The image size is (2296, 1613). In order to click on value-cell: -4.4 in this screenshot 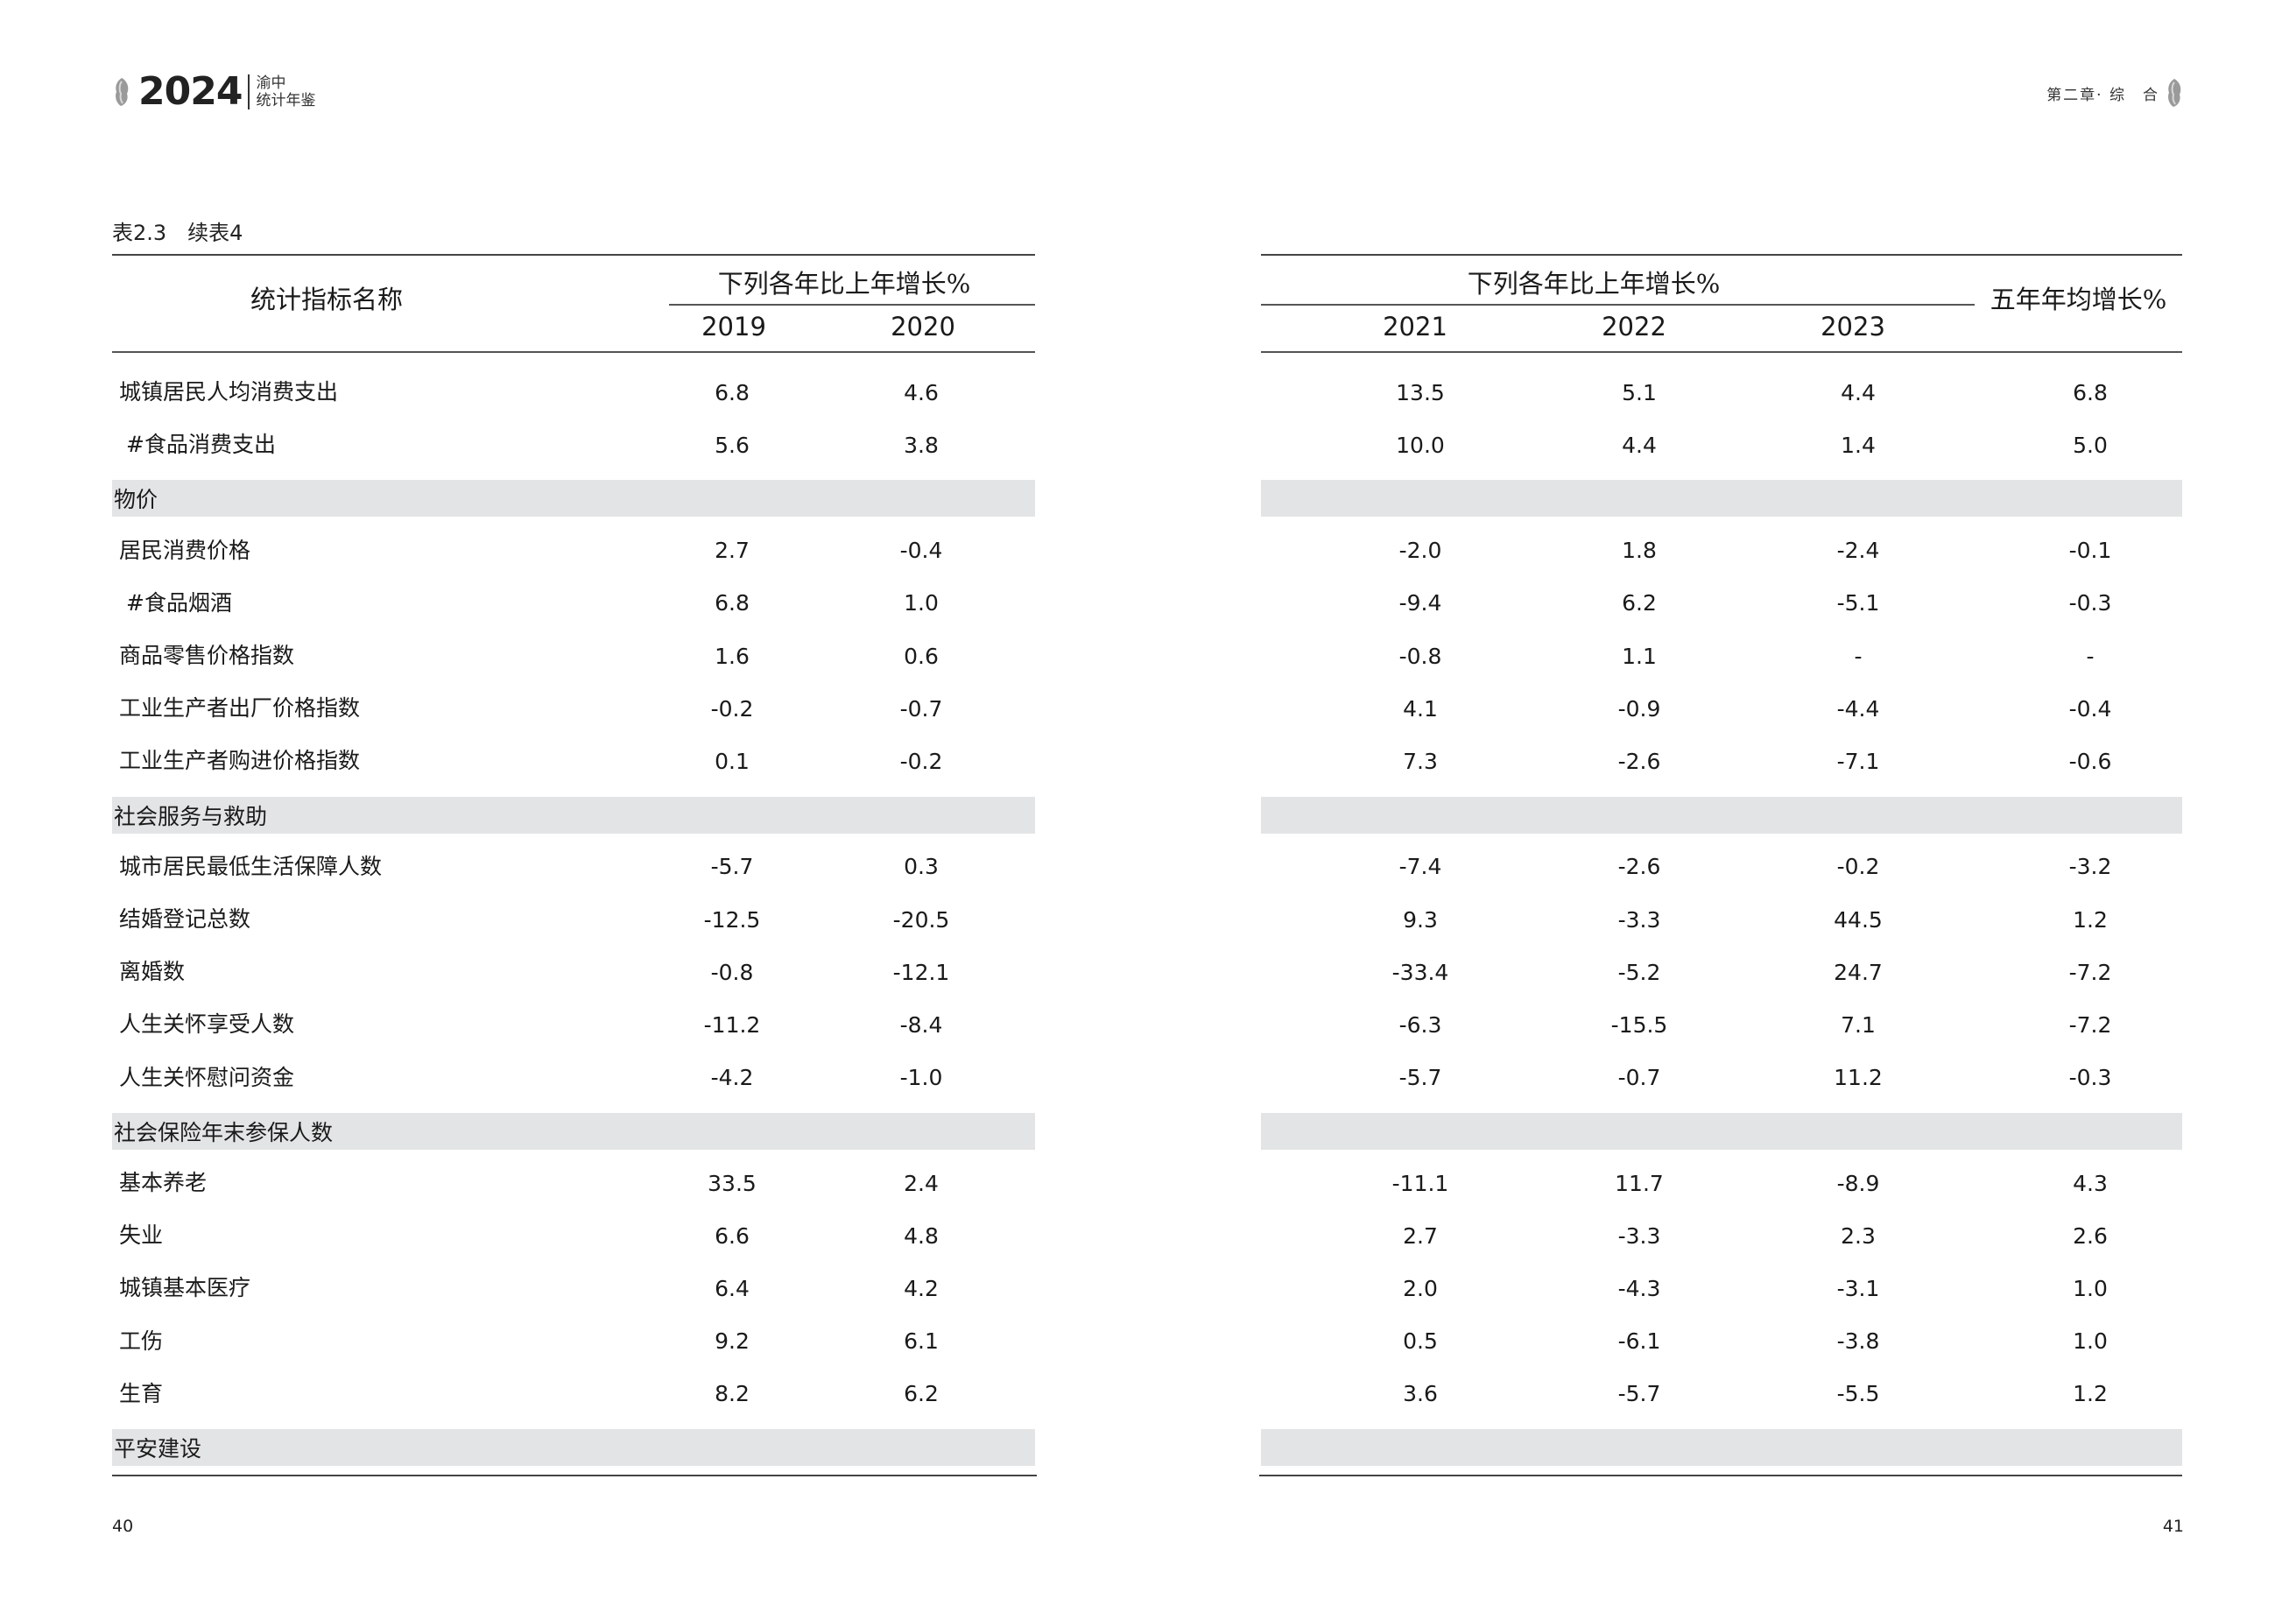, I will do `click(1858, 708)`.